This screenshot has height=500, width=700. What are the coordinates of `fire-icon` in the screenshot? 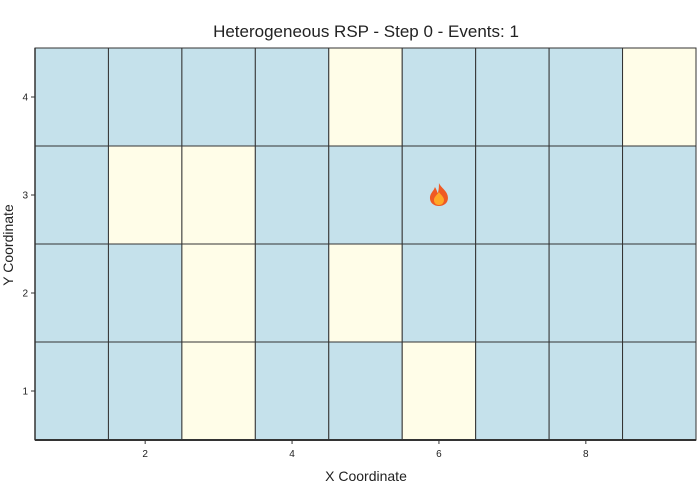 It's located at (438, 194).